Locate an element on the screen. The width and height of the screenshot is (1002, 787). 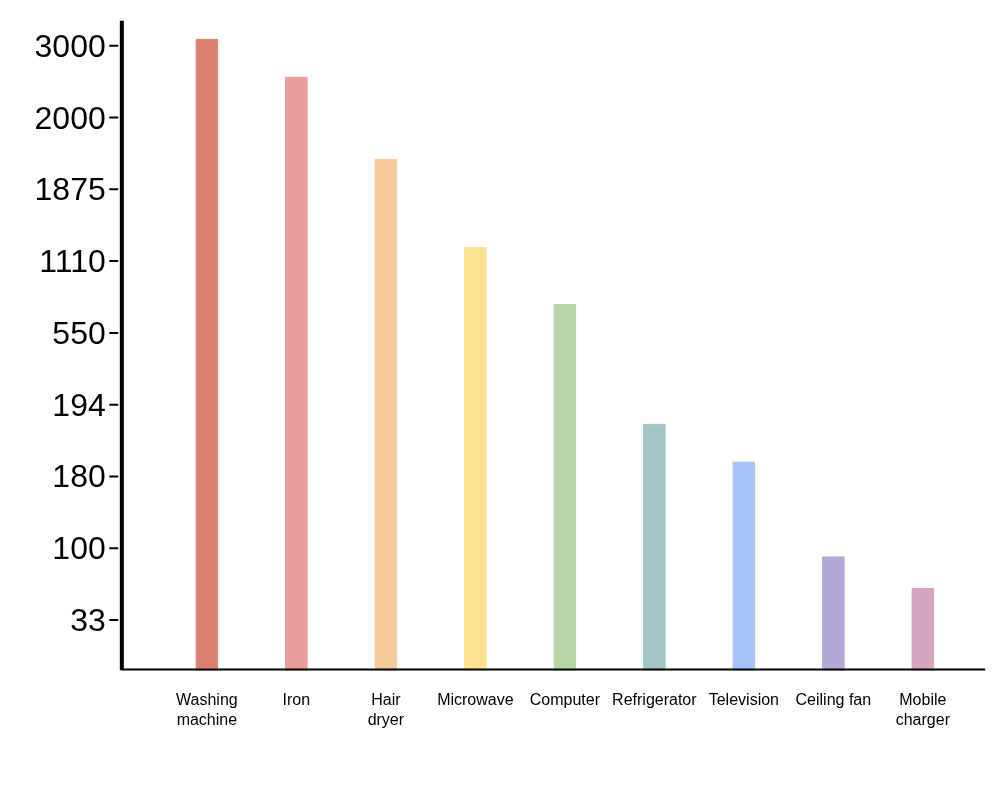
x-tick-label: Computer is located at coordinates (565, 699).